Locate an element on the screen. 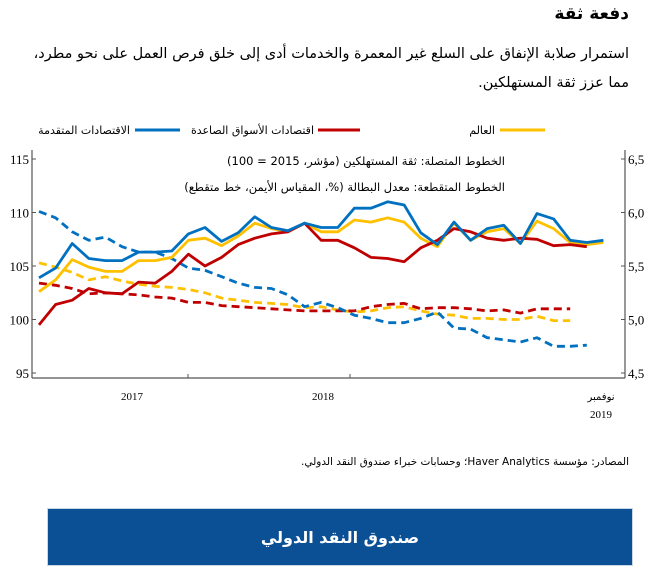  x-tick-label-2017: 2017 is located at coordinates (132, 397).